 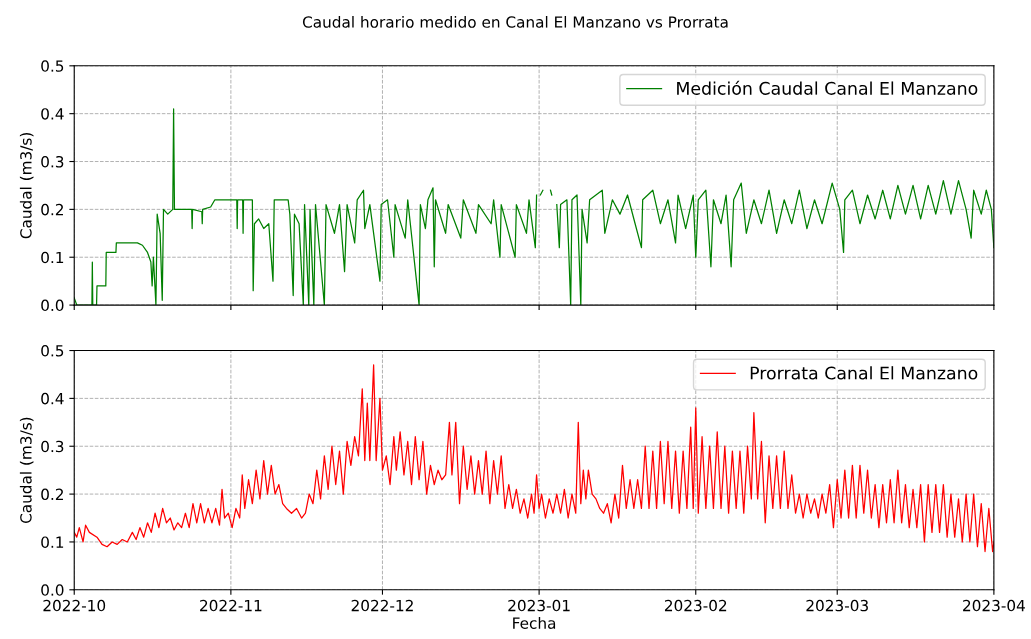 I want to click on x-tick-label: 2022-10, so click(x=74, y=605).